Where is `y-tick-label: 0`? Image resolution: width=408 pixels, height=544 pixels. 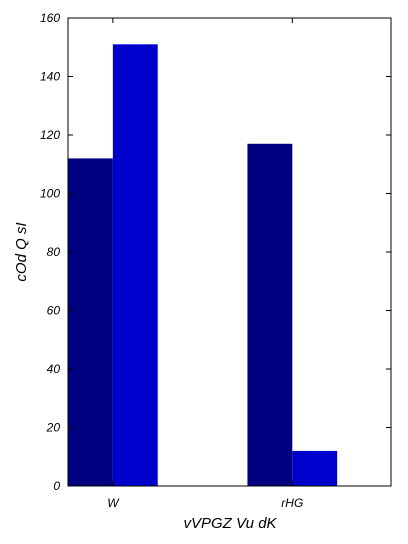 y-tick-label: 0 is located at coordinates (56, 486).